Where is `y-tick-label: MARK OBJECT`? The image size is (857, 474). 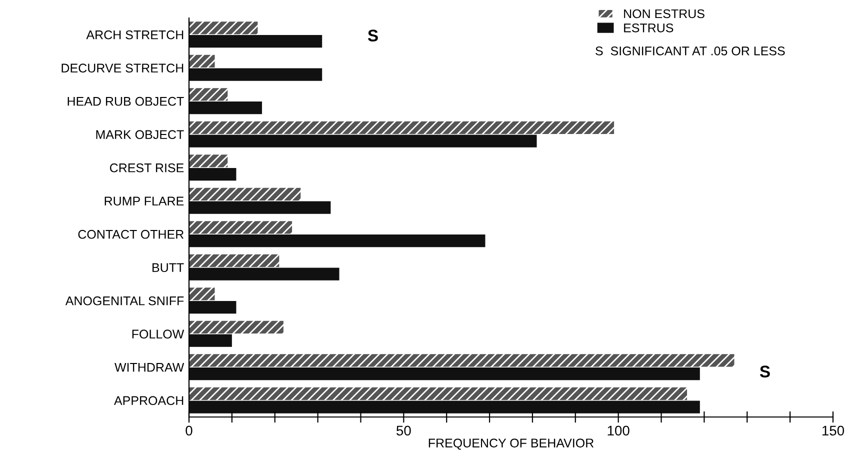
y-tick-label: MARK OBJECT is located at coordinates (140, 135).